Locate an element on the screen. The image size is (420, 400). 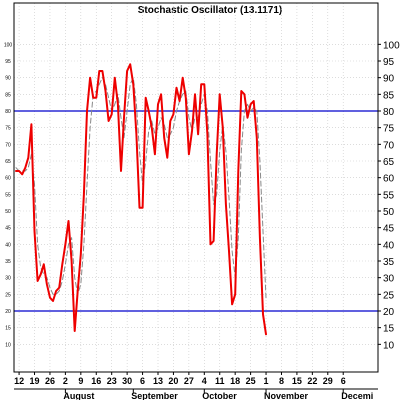
y-tick-label-left: 40 is located at coordinates (8, 245).